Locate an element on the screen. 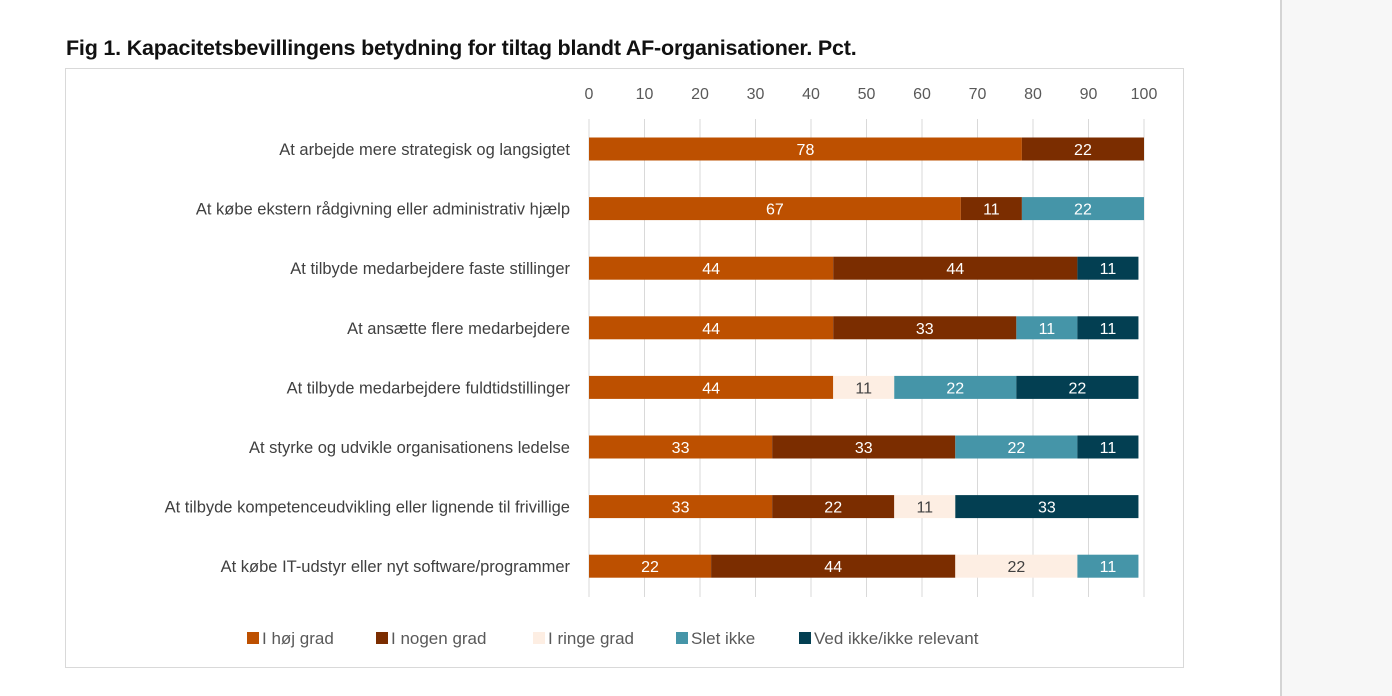 This screenshot has width=1392, height=696. x-tick-label: 70 is located at coordinates (978, 94).